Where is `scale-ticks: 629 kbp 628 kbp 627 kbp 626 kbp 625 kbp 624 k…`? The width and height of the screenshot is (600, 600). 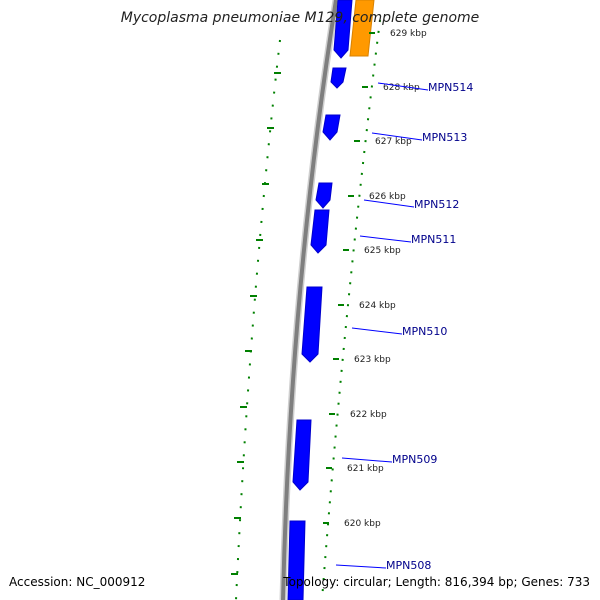
scale-ticks: 629 kbp 628 kbp 627 kbp 626 kbp 625 kbp 624 k… is located at coordinates (375, 279).